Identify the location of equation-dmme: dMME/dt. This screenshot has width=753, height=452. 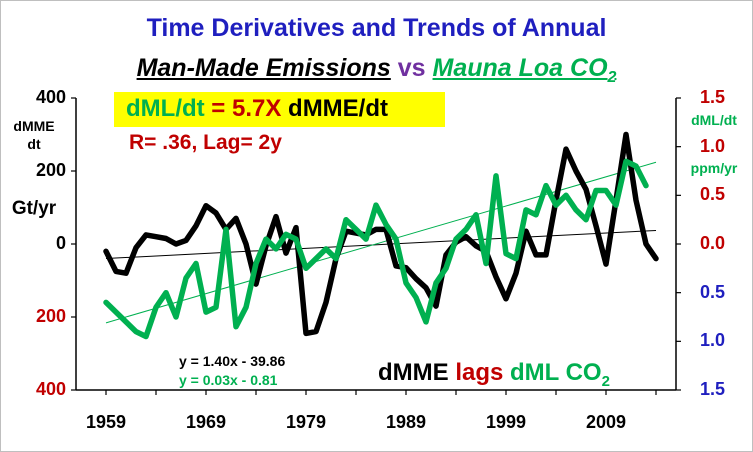
(338, 108).